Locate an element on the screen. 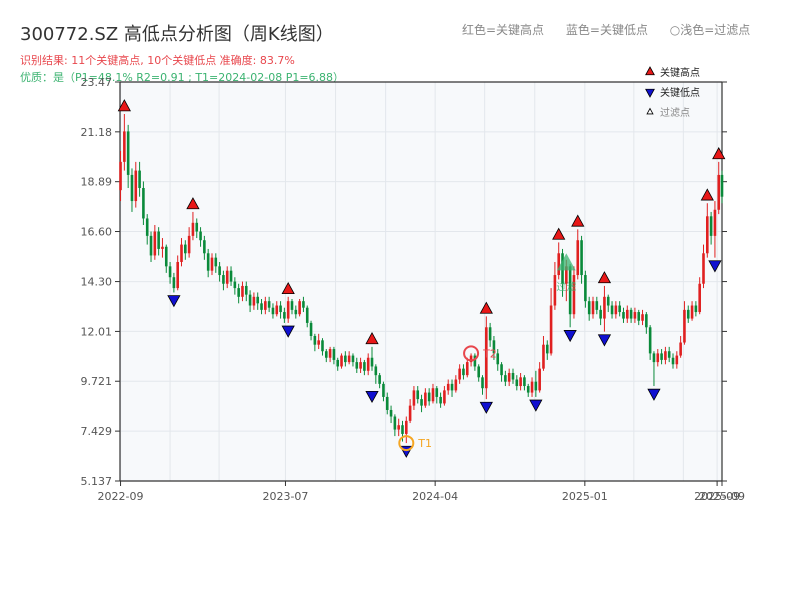  x-tick-label: 2022-09 is located at coordinates (121, 496).